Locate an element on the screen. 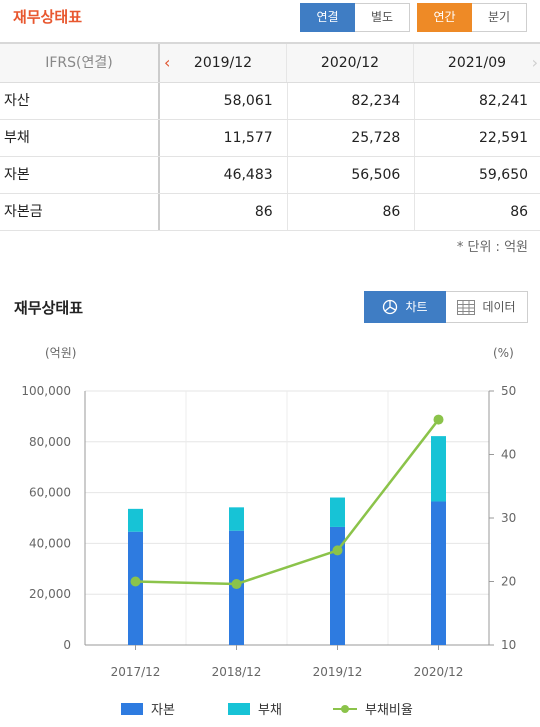 Image resolution: width=540 pixels, height=727 pixels. table-icon is located at coordinates (466, 307).